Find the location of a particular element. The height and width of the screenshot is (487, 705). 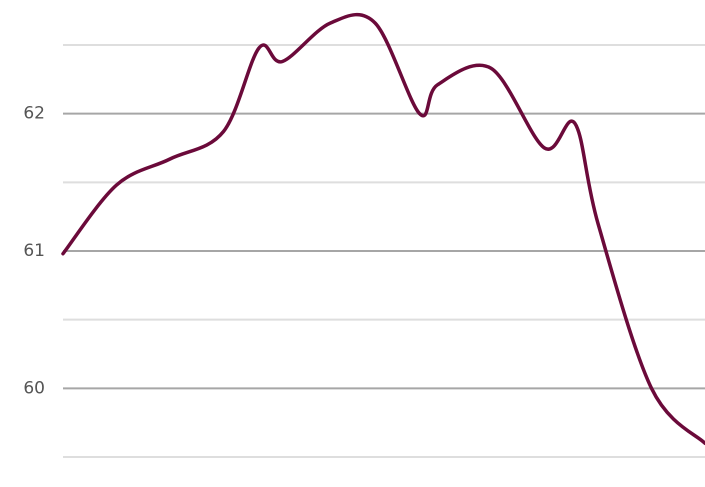

y-tick-label: 61 is located at coordinates (34, 251).